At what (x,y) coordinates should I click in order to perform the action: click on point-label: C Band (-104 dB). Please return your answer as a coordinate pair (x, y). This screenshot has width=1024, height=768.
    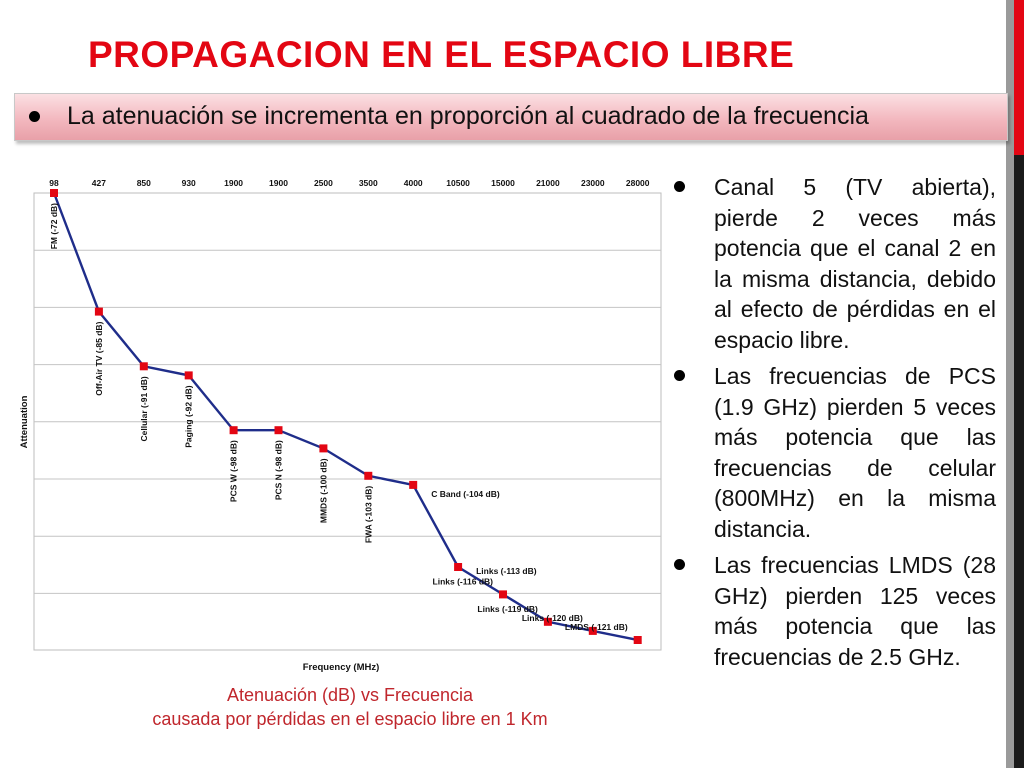
    Looking at the image, I should click on (465, 494).